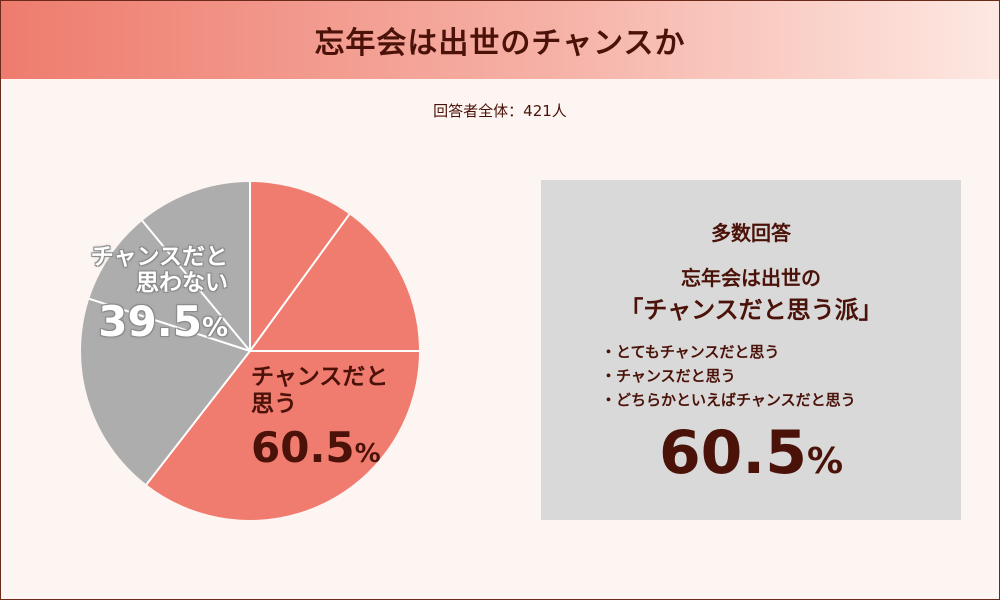 This screenshot has height=600, width=1000. I want to click on slice-label-yes: チャンスだと 思う 60.5%, so click(341, 422).